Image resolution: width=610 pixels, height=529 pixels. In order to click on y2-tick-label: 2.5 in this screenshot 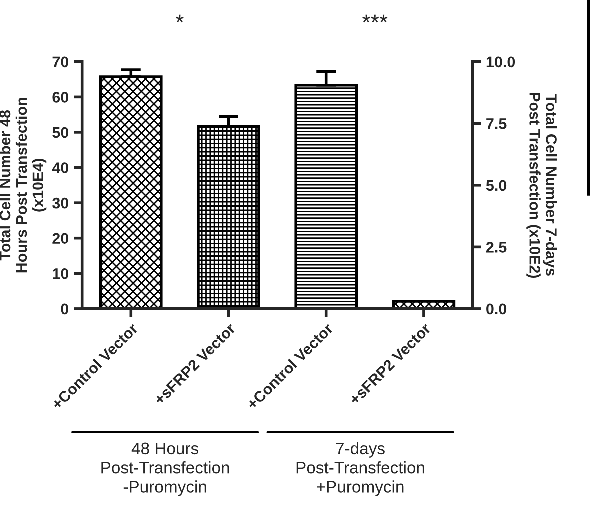, I will do `click(496, 247)`.